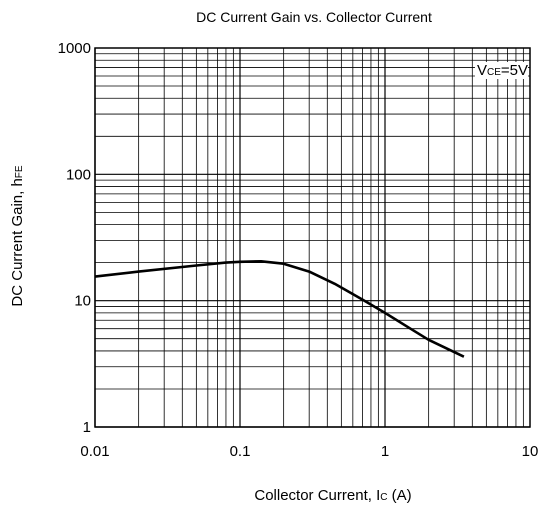  Describe the element at coordinates (309, 451) in the screenshot. I see `x-tick-labels: 0.01 0.1 1 10` at that location.